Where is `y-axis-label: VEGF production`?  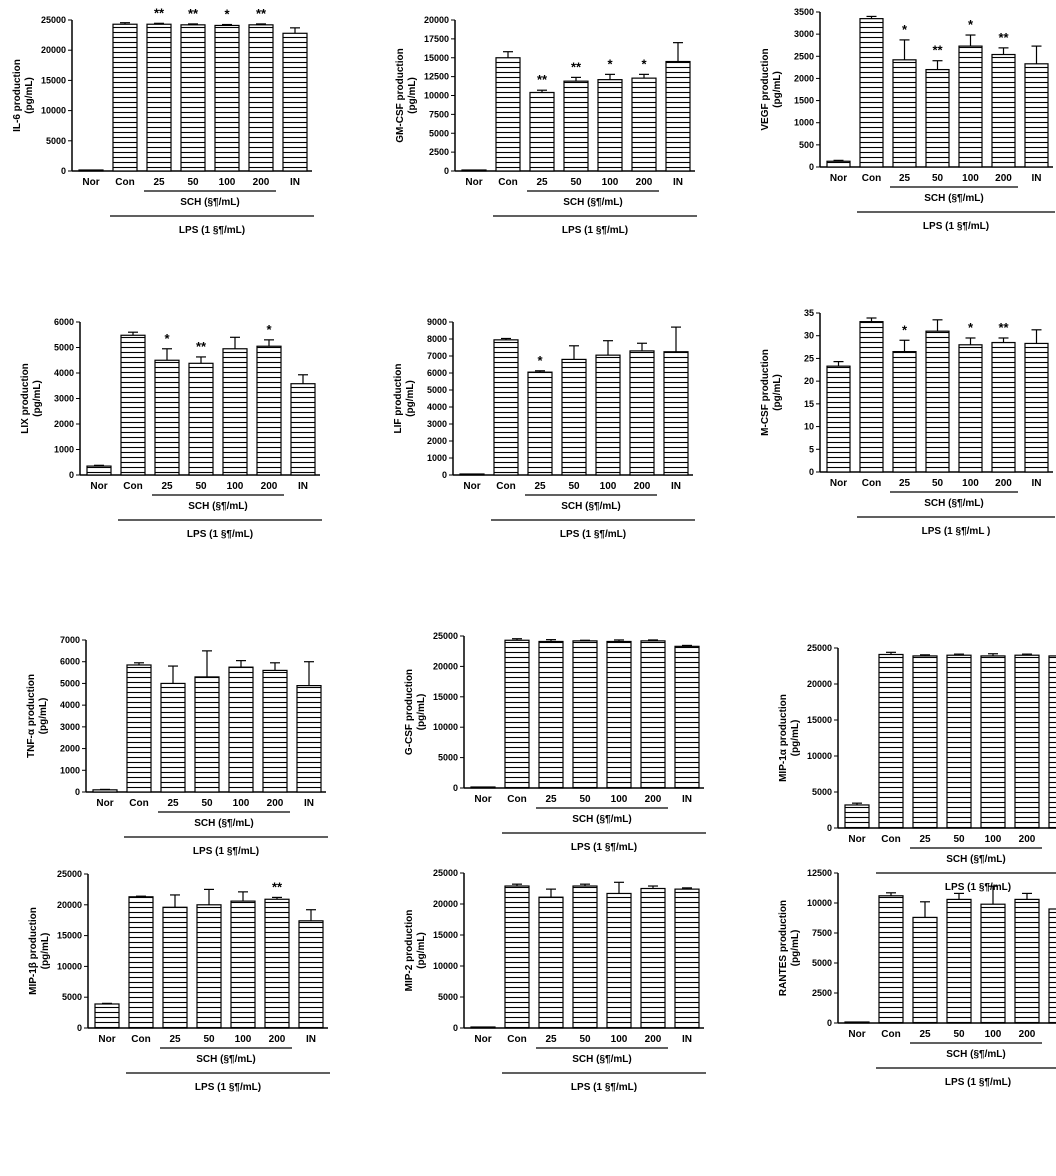
y-axis-label: VEGF production is located at coordinates (765, 89).